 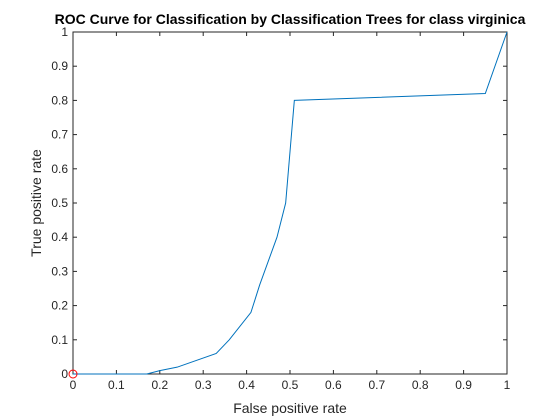 I want to click on y-tick-label: 0.7, so click(x=59, y=135).